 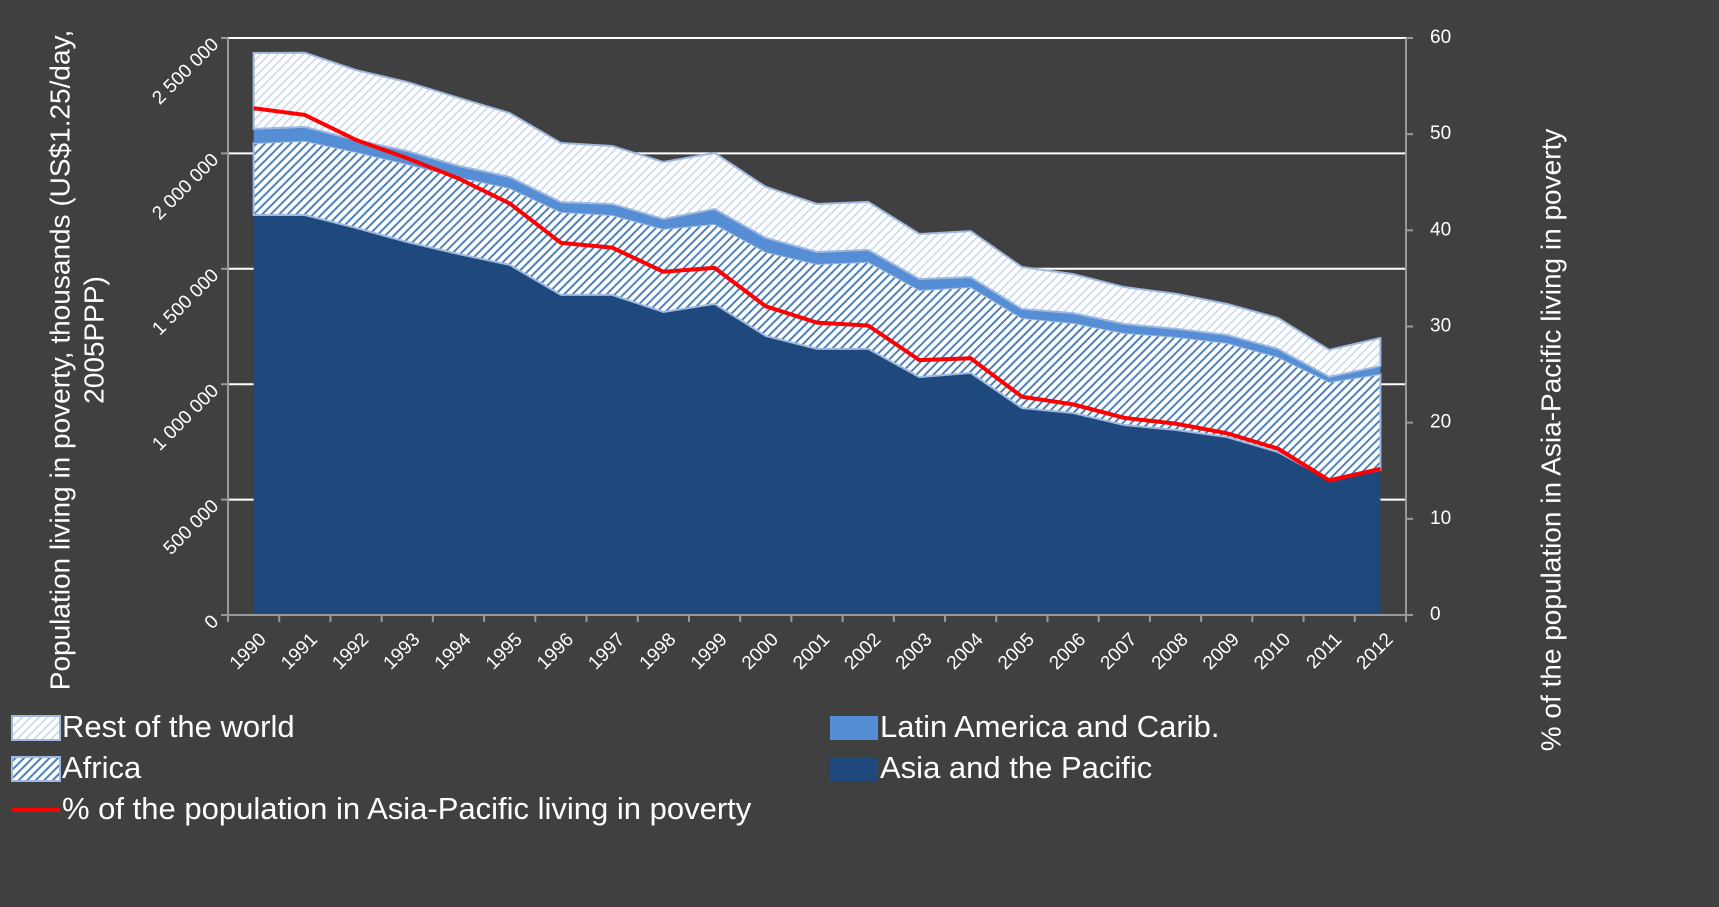 What do you see at coordinates (555, 651) in the screenshot?
I see `x-tick-label: 1996` at bounding box center [555, 651].